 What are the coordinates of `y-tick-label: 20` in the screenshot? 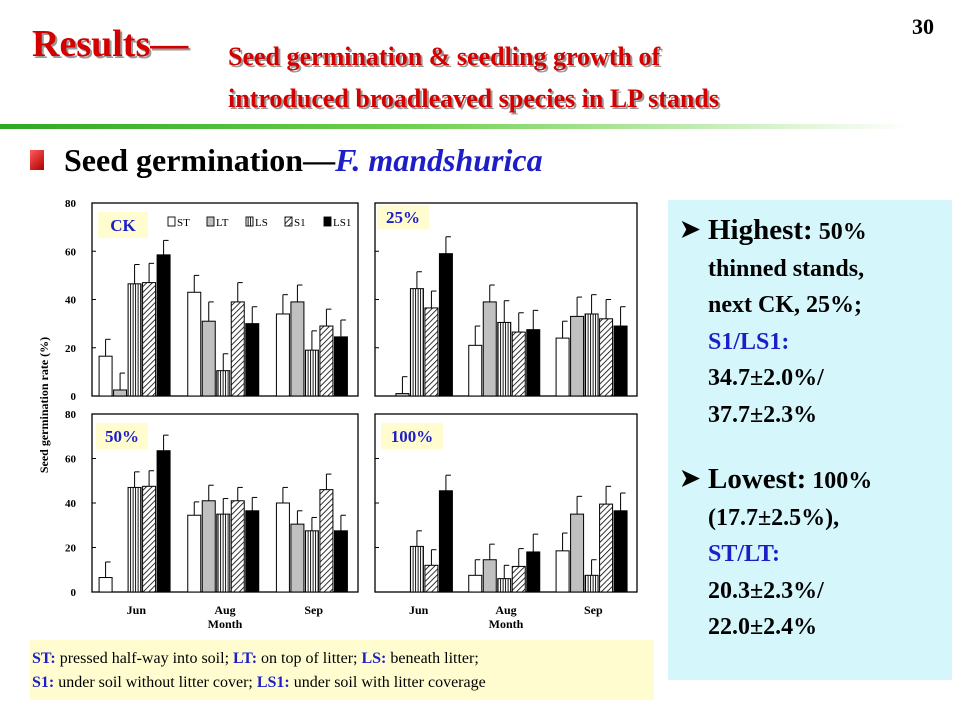 It's located at (71, 349).